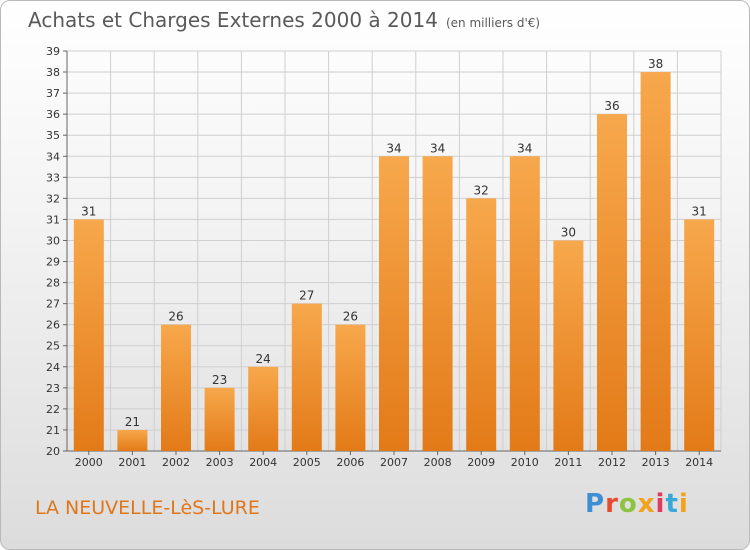  I want to click on y-tick-label: 23, so click(53, 388).